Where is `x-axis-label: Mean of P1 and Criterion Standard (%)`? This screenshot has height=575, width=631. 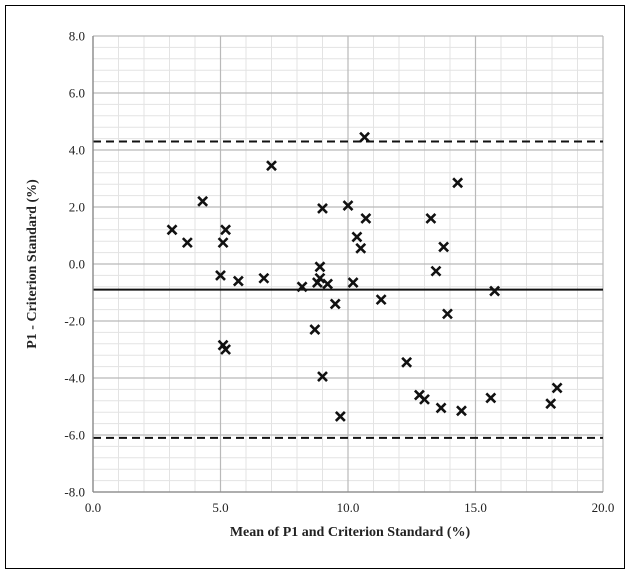
x-axis-label: Mean of P1 and Criterion Standard (%) is located at coordinates (350, 532).